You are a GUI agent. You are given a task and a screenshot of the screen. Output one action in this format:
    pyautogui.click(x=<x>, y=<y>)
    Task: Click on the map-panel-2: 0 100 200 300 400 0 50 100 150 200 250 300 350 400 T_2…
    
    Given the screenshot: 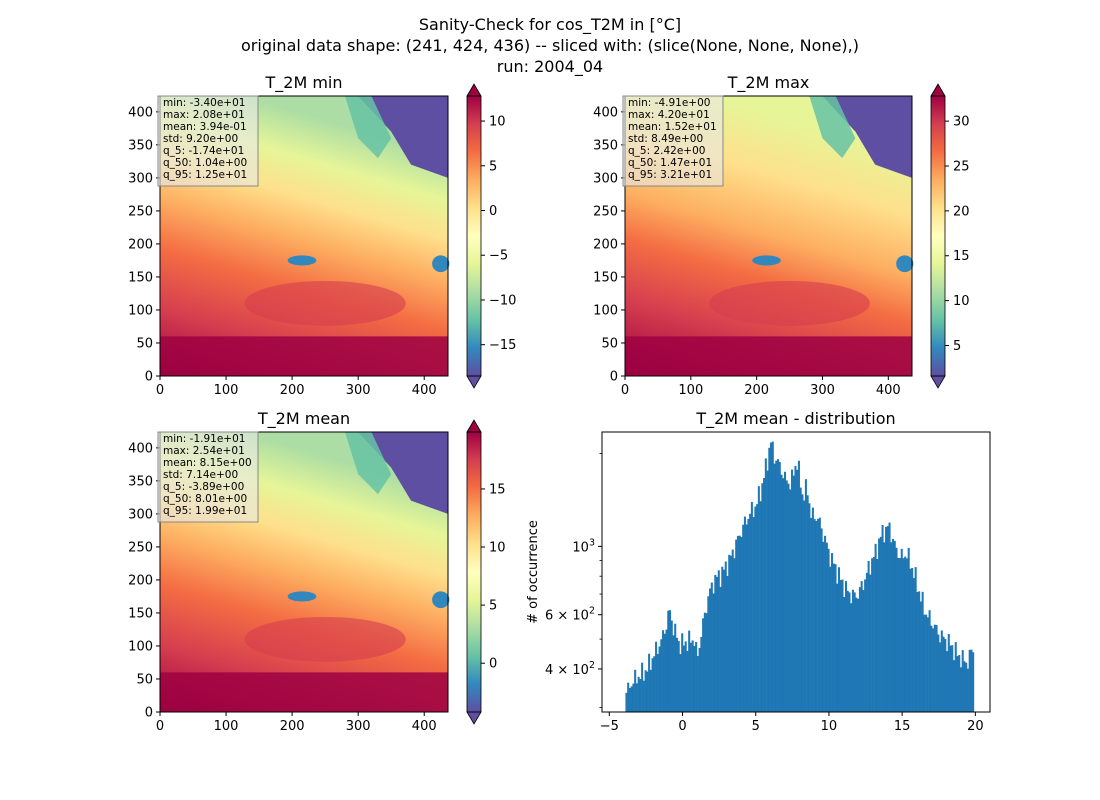 What is the action you would take?
    pyautogui.click(x=781, y=235)
    